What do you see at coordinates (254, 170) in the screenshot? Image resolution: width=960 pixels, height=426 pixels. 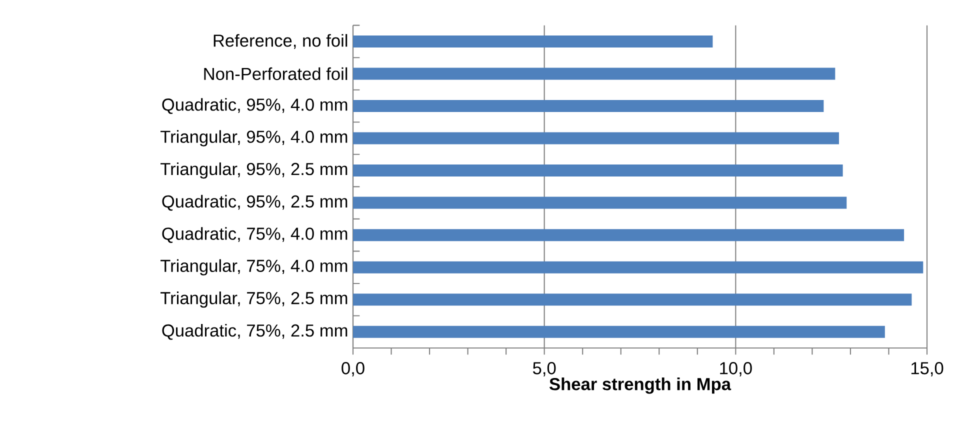 I see `y-tick-label: Triangular, 95%, 2.5 mm` at bounding box center [254, 170].